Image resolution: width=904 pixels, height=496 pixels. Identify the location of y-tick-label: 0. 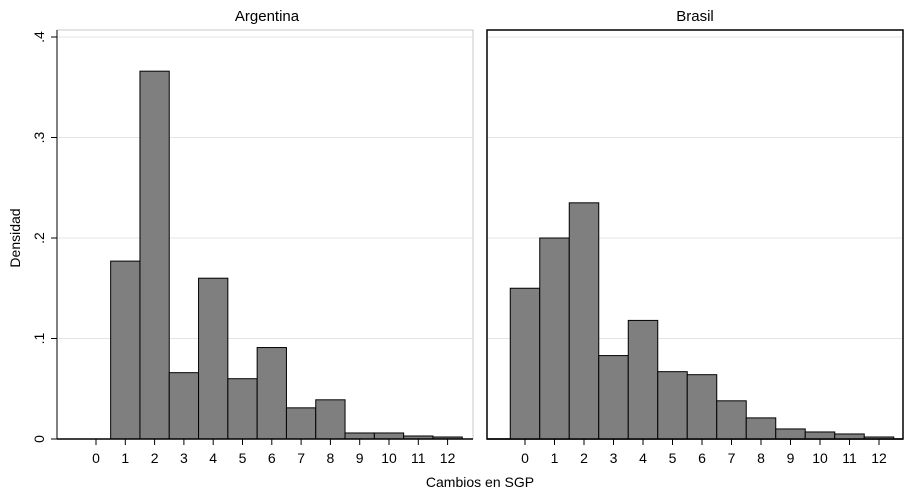
(39, 439).